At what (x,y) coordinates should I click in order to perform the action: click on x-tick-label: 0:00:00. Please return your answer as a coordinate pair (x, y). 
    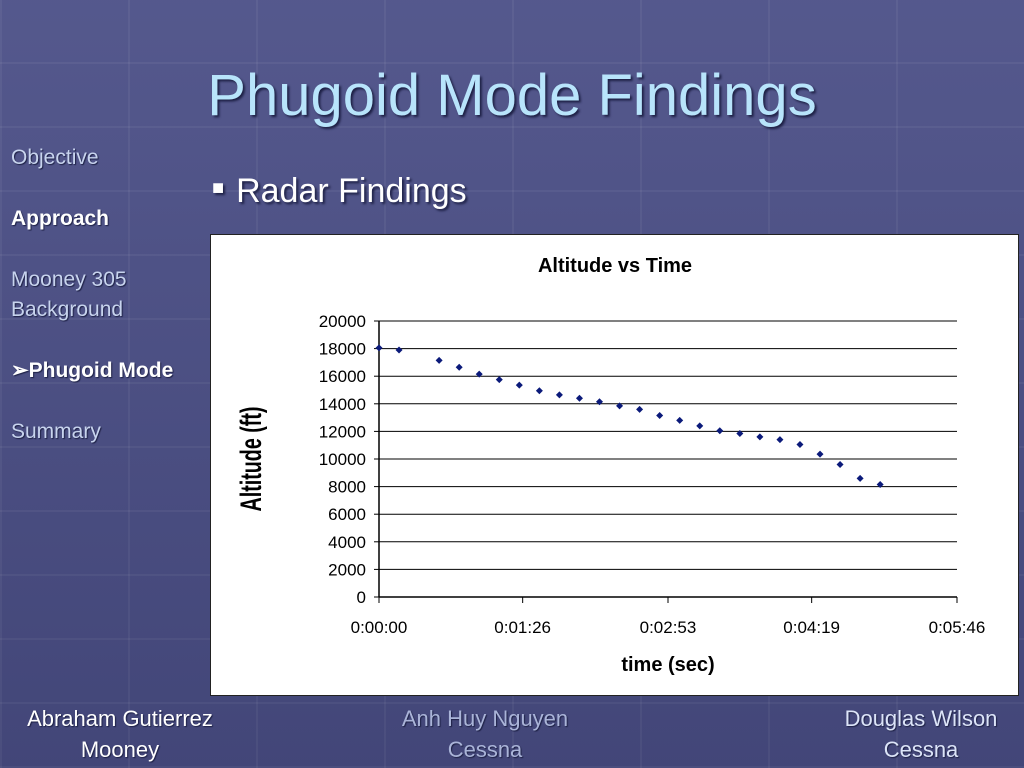
    Looking at the image, I should click on (379, 627).